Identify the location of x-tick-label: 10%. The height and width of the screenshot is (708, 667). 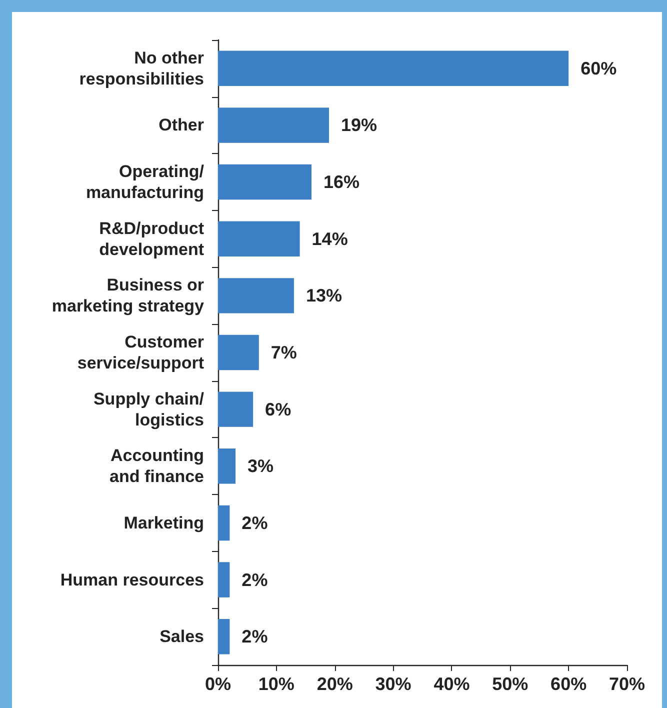
(276, 684).